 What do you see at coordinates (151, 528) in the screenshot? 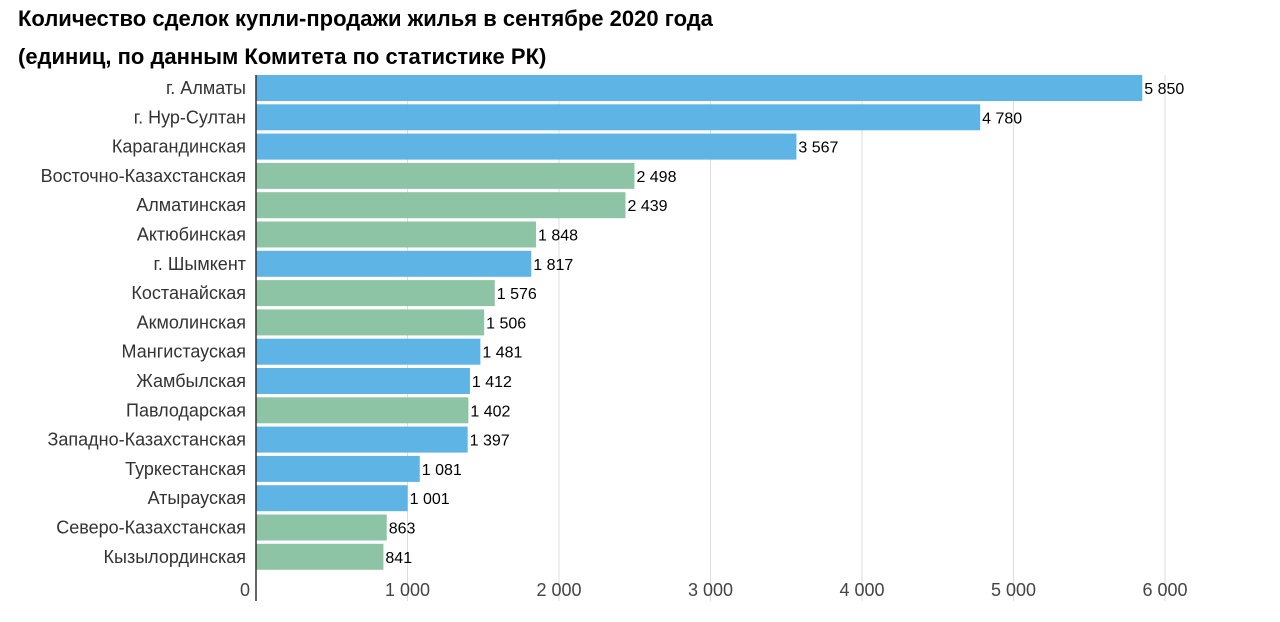
I see `category-label: Северо-Казахстанская` at bounding box center [151, 528].